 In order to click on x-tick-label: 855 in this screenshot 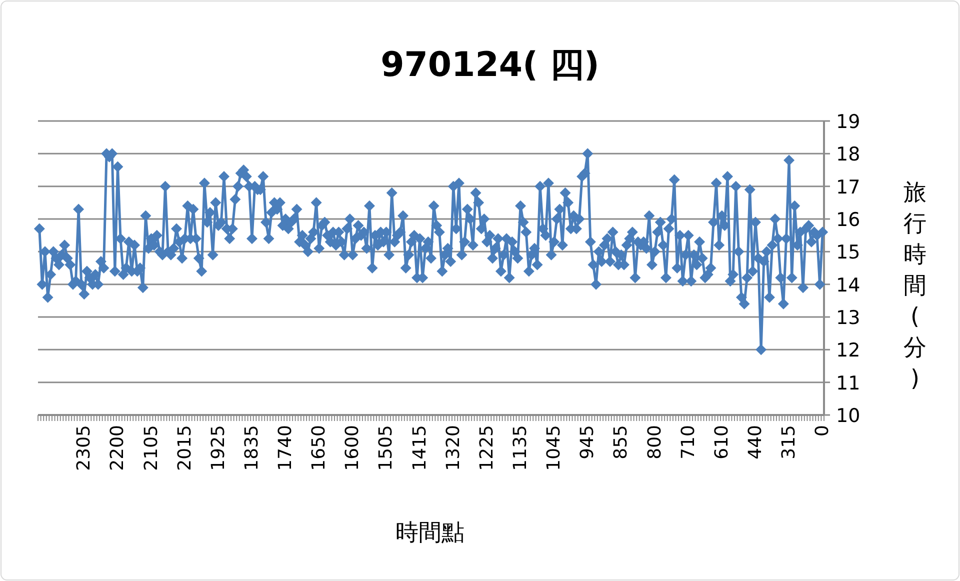, I will do `click(621, 442)`.